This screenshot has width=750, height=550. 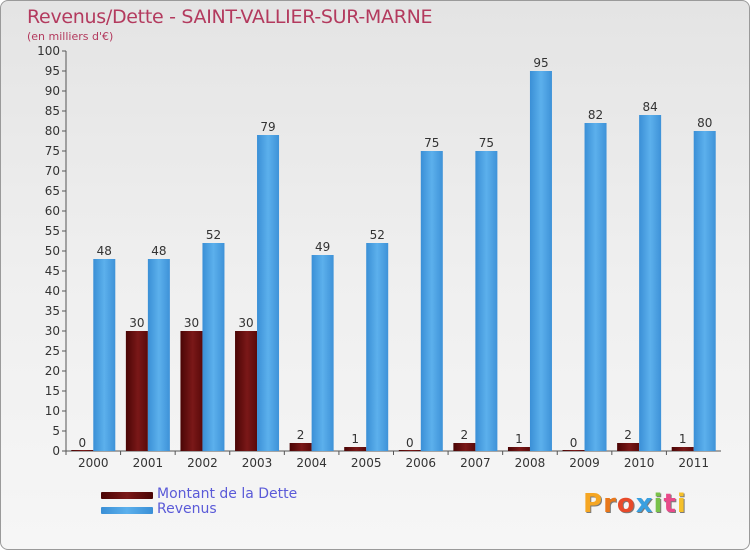 I want to click on x-tick-label: 2007, so click(x=475, y=463).